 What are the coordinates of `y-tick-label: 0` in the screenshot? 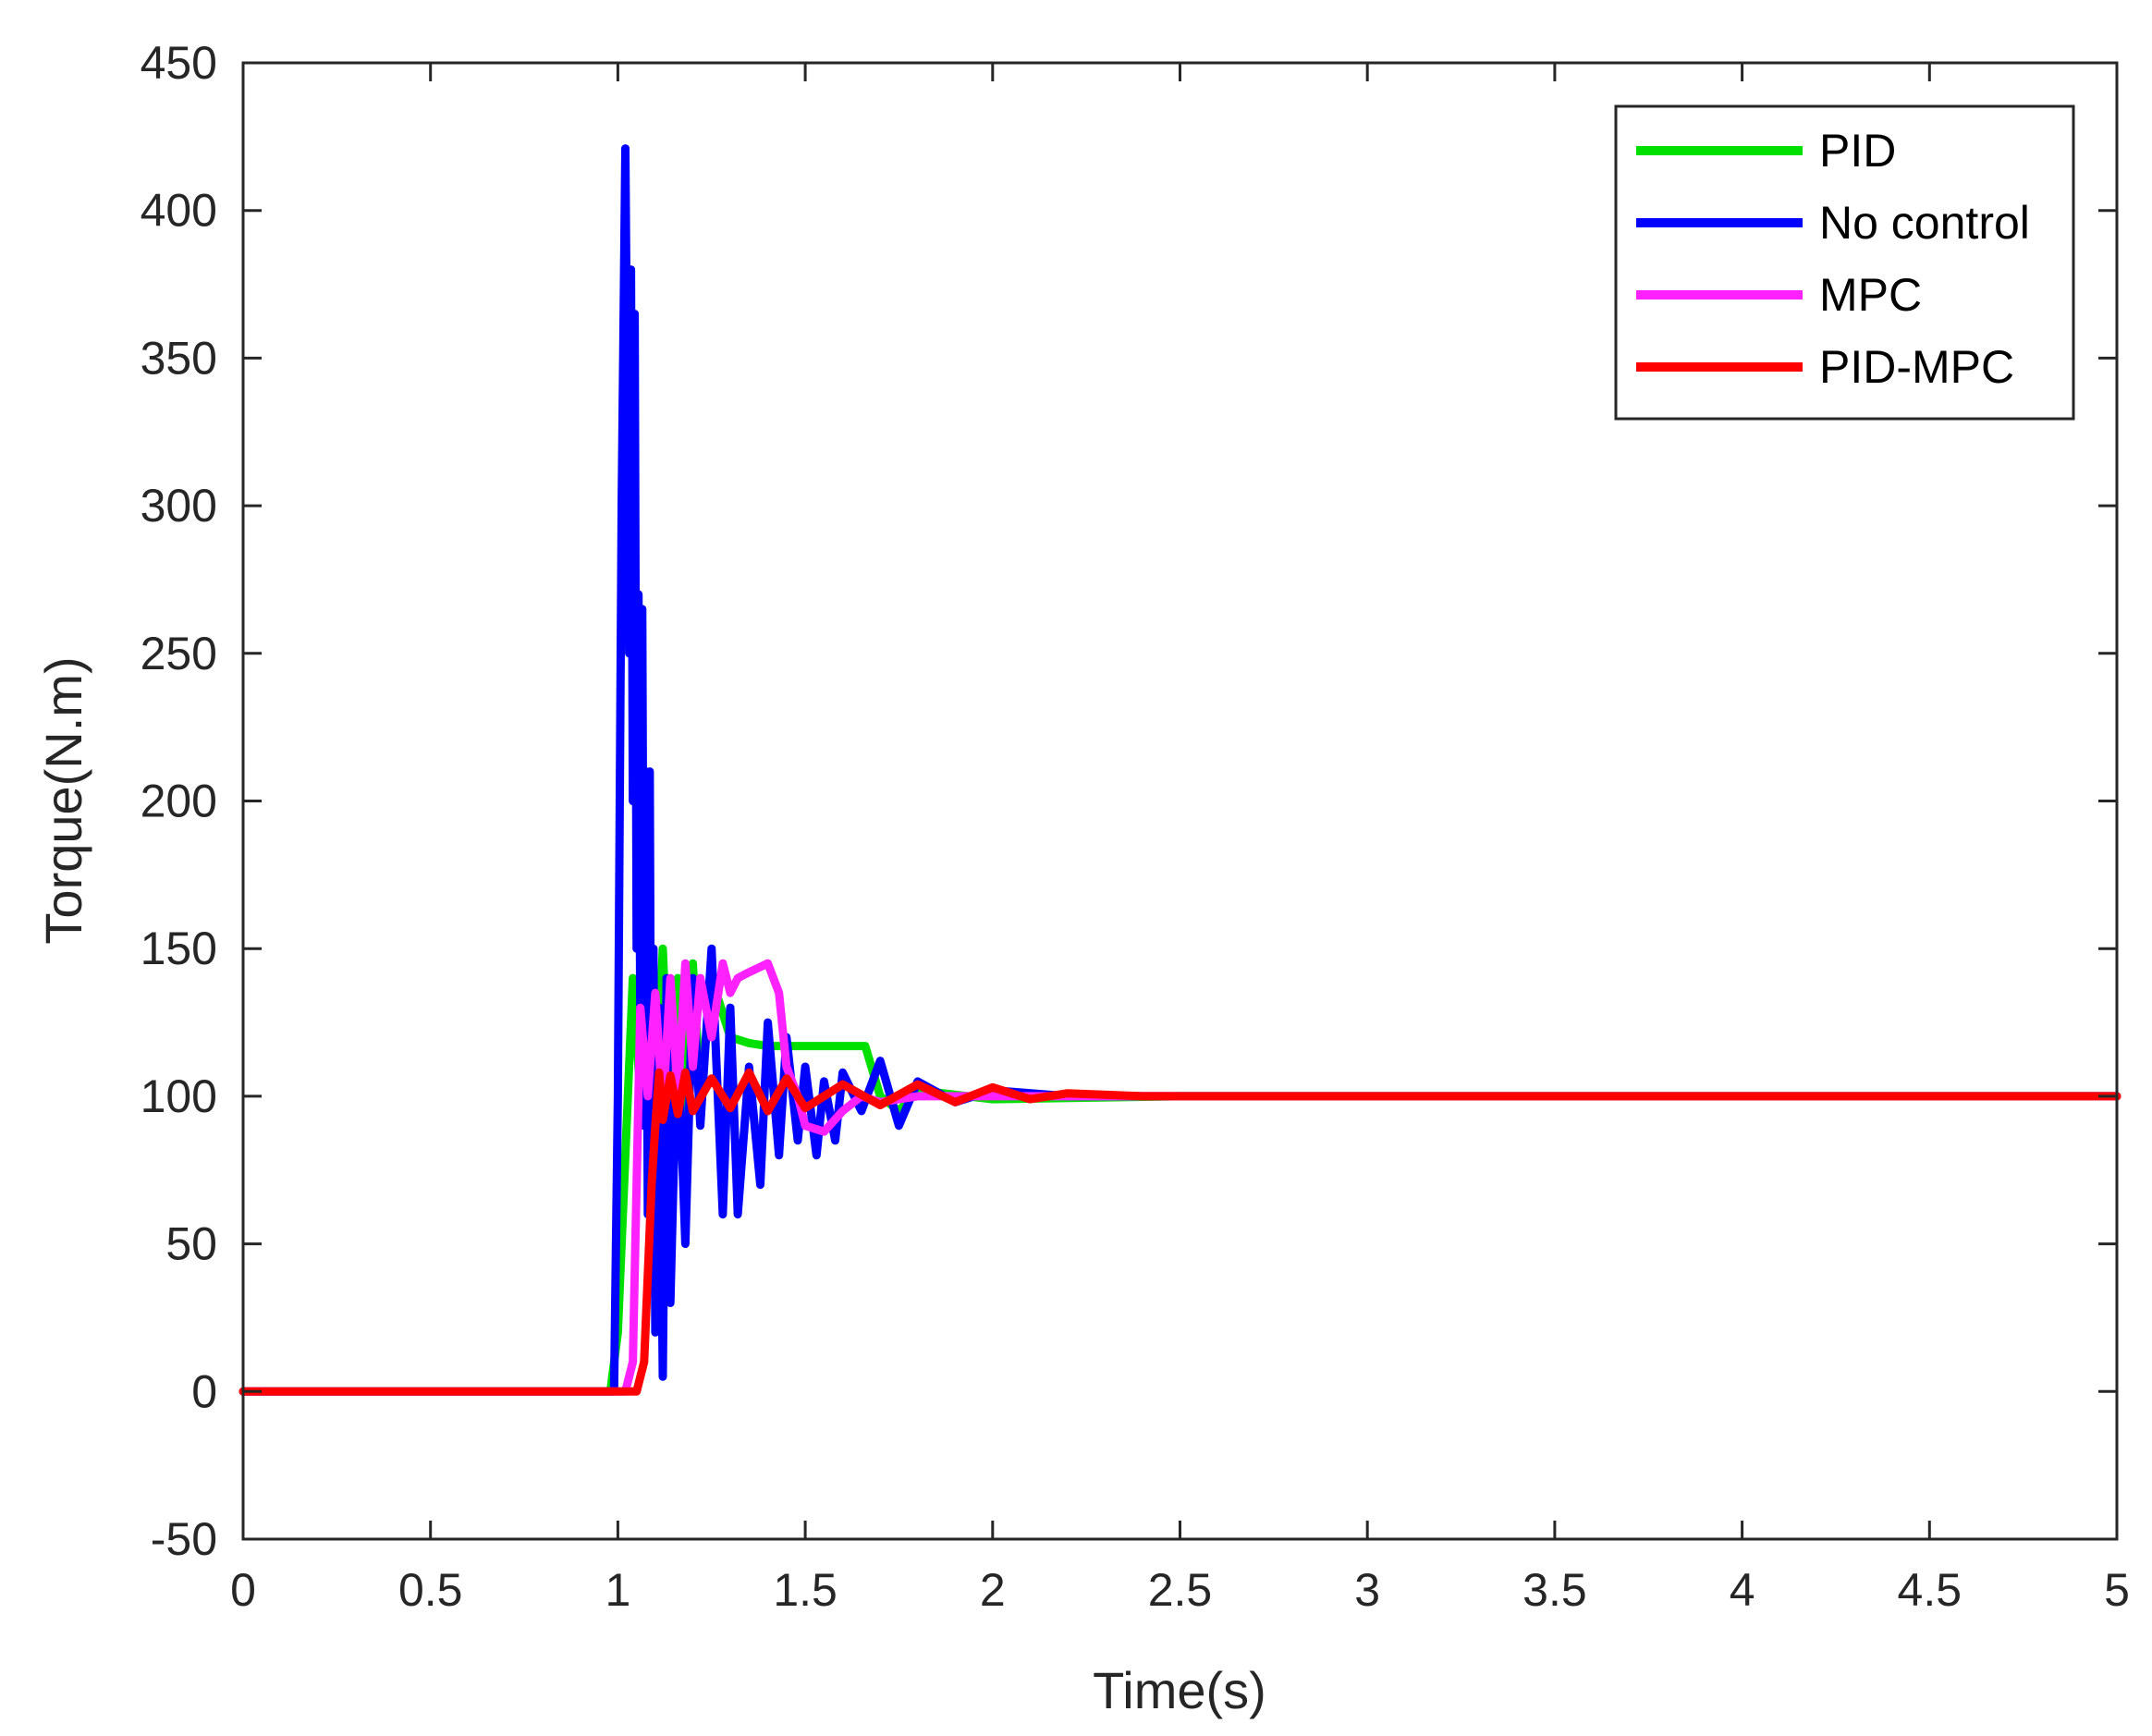 It's located at (204, 1391).